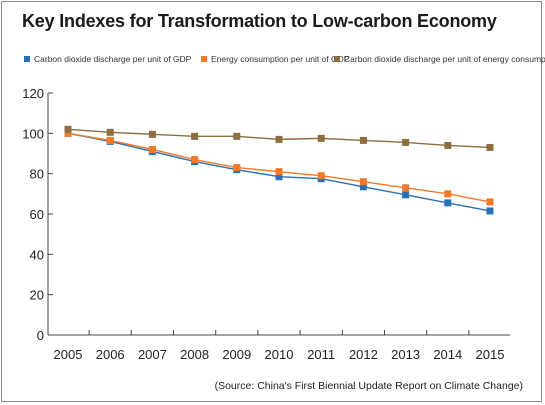 The height and width of the screenshot is (405, 545). What do you see at coordinates (68, 354) in the screenshot?
I see `x-tick-label-2005: 2005` at bounding box center [68, 354].